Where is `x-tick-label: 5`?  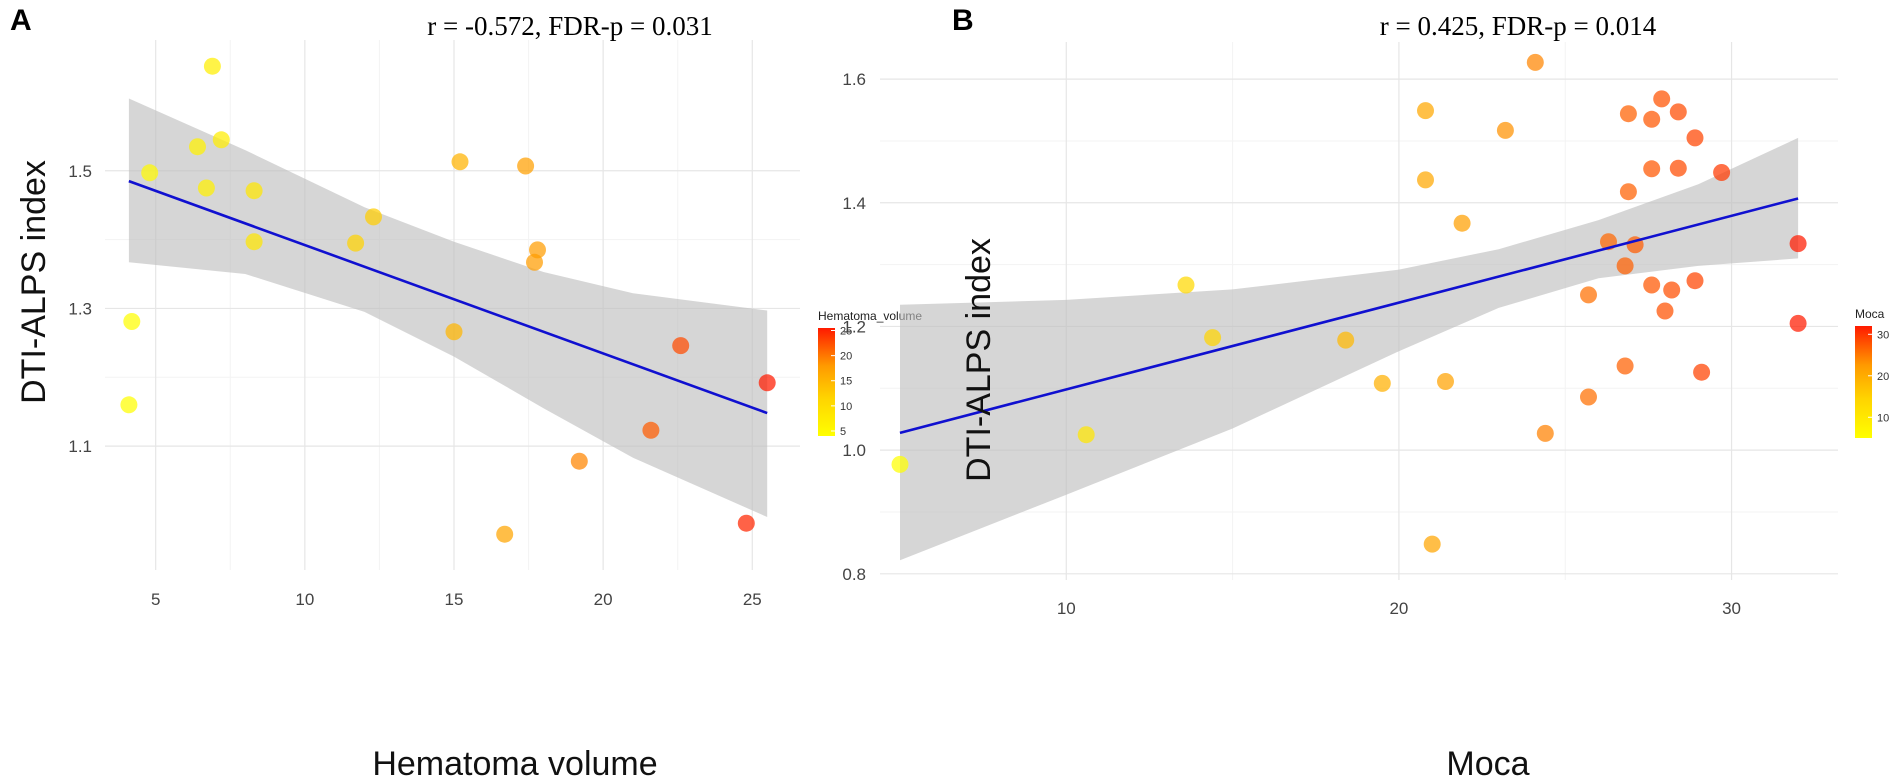
x-tick-label: 5 is located at coordinates (155, 599).